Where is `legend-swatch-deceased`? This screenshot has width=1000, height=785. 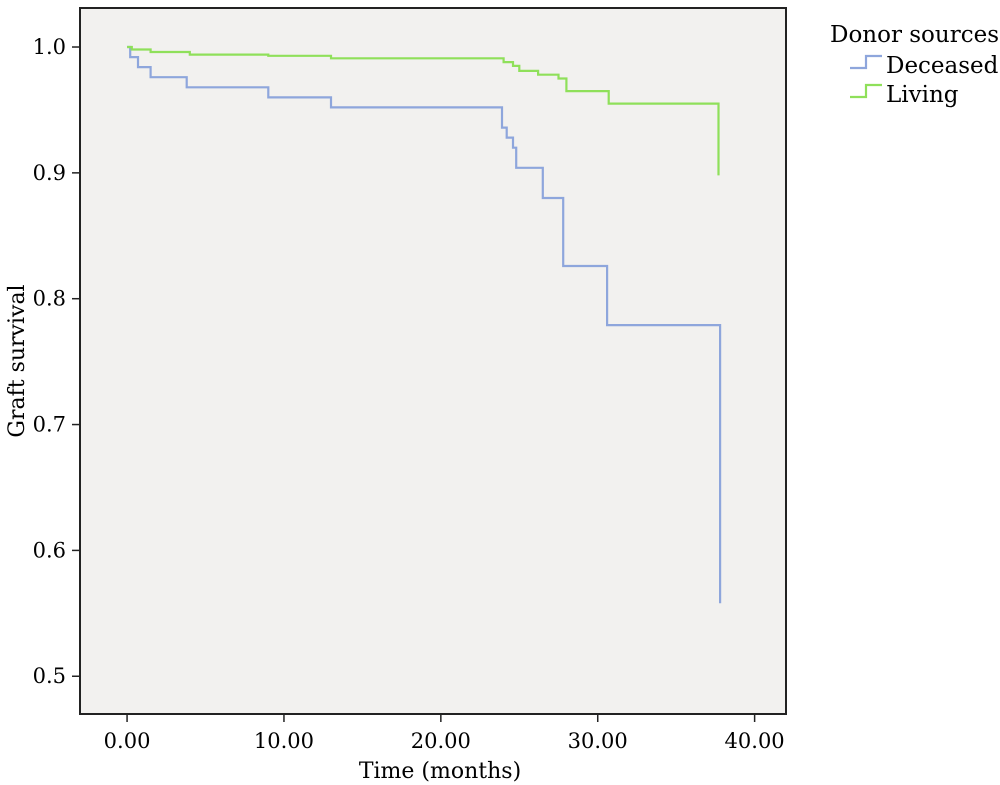 legend-swatch-deceased is located at coordinates (866, 62).